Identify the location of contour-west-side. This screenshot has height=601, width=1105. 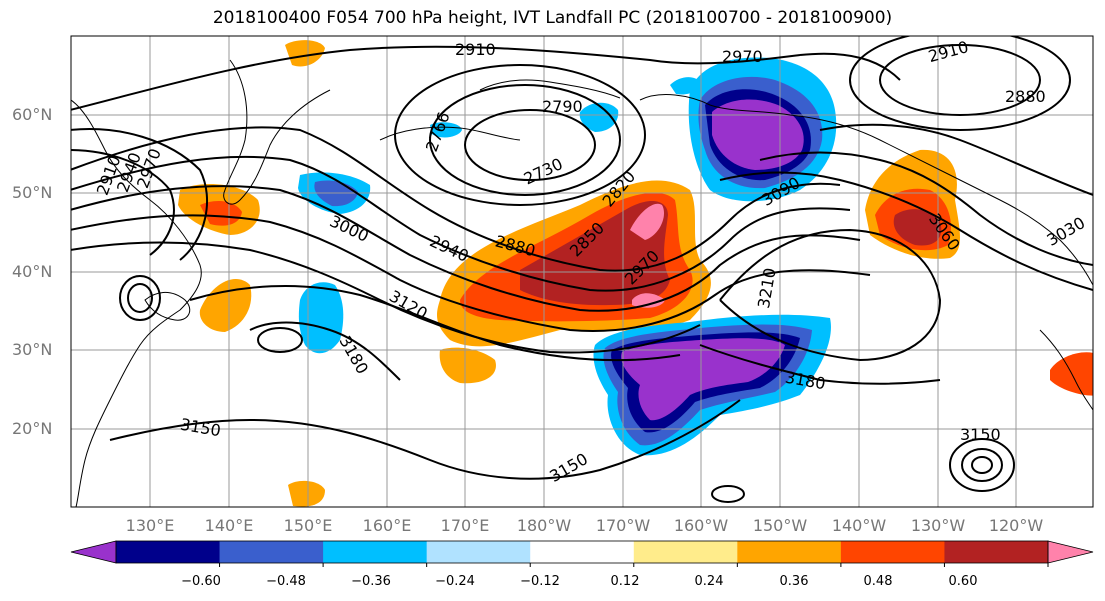
(139, 194).